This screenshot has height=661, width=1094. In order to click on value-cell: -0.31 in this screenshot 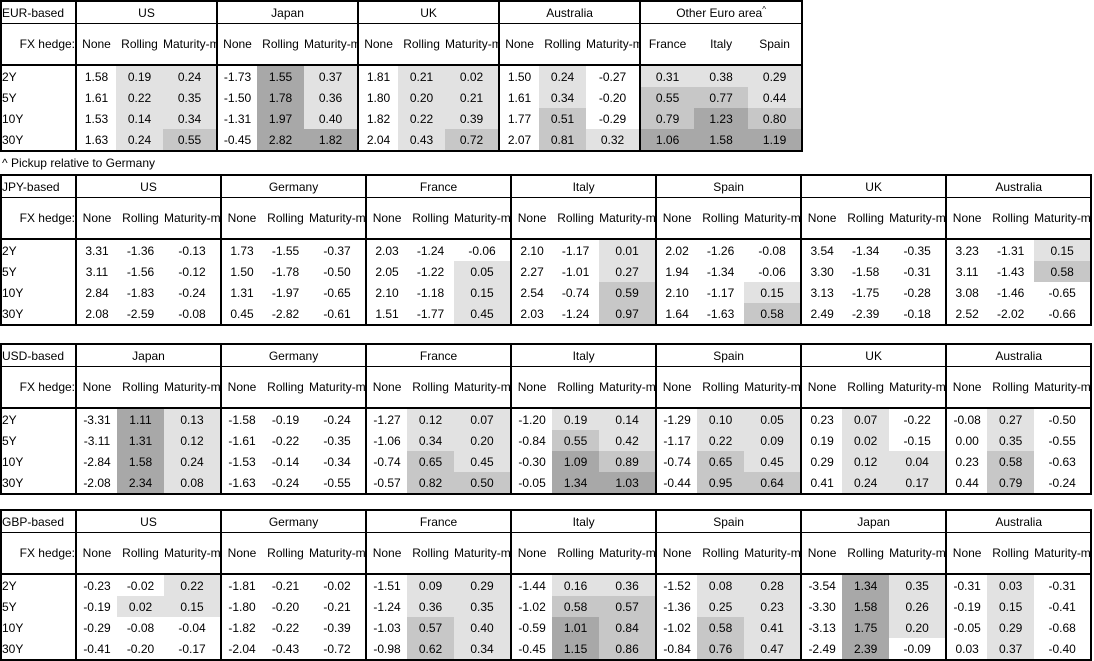, I will do `click(1062, 585)`.